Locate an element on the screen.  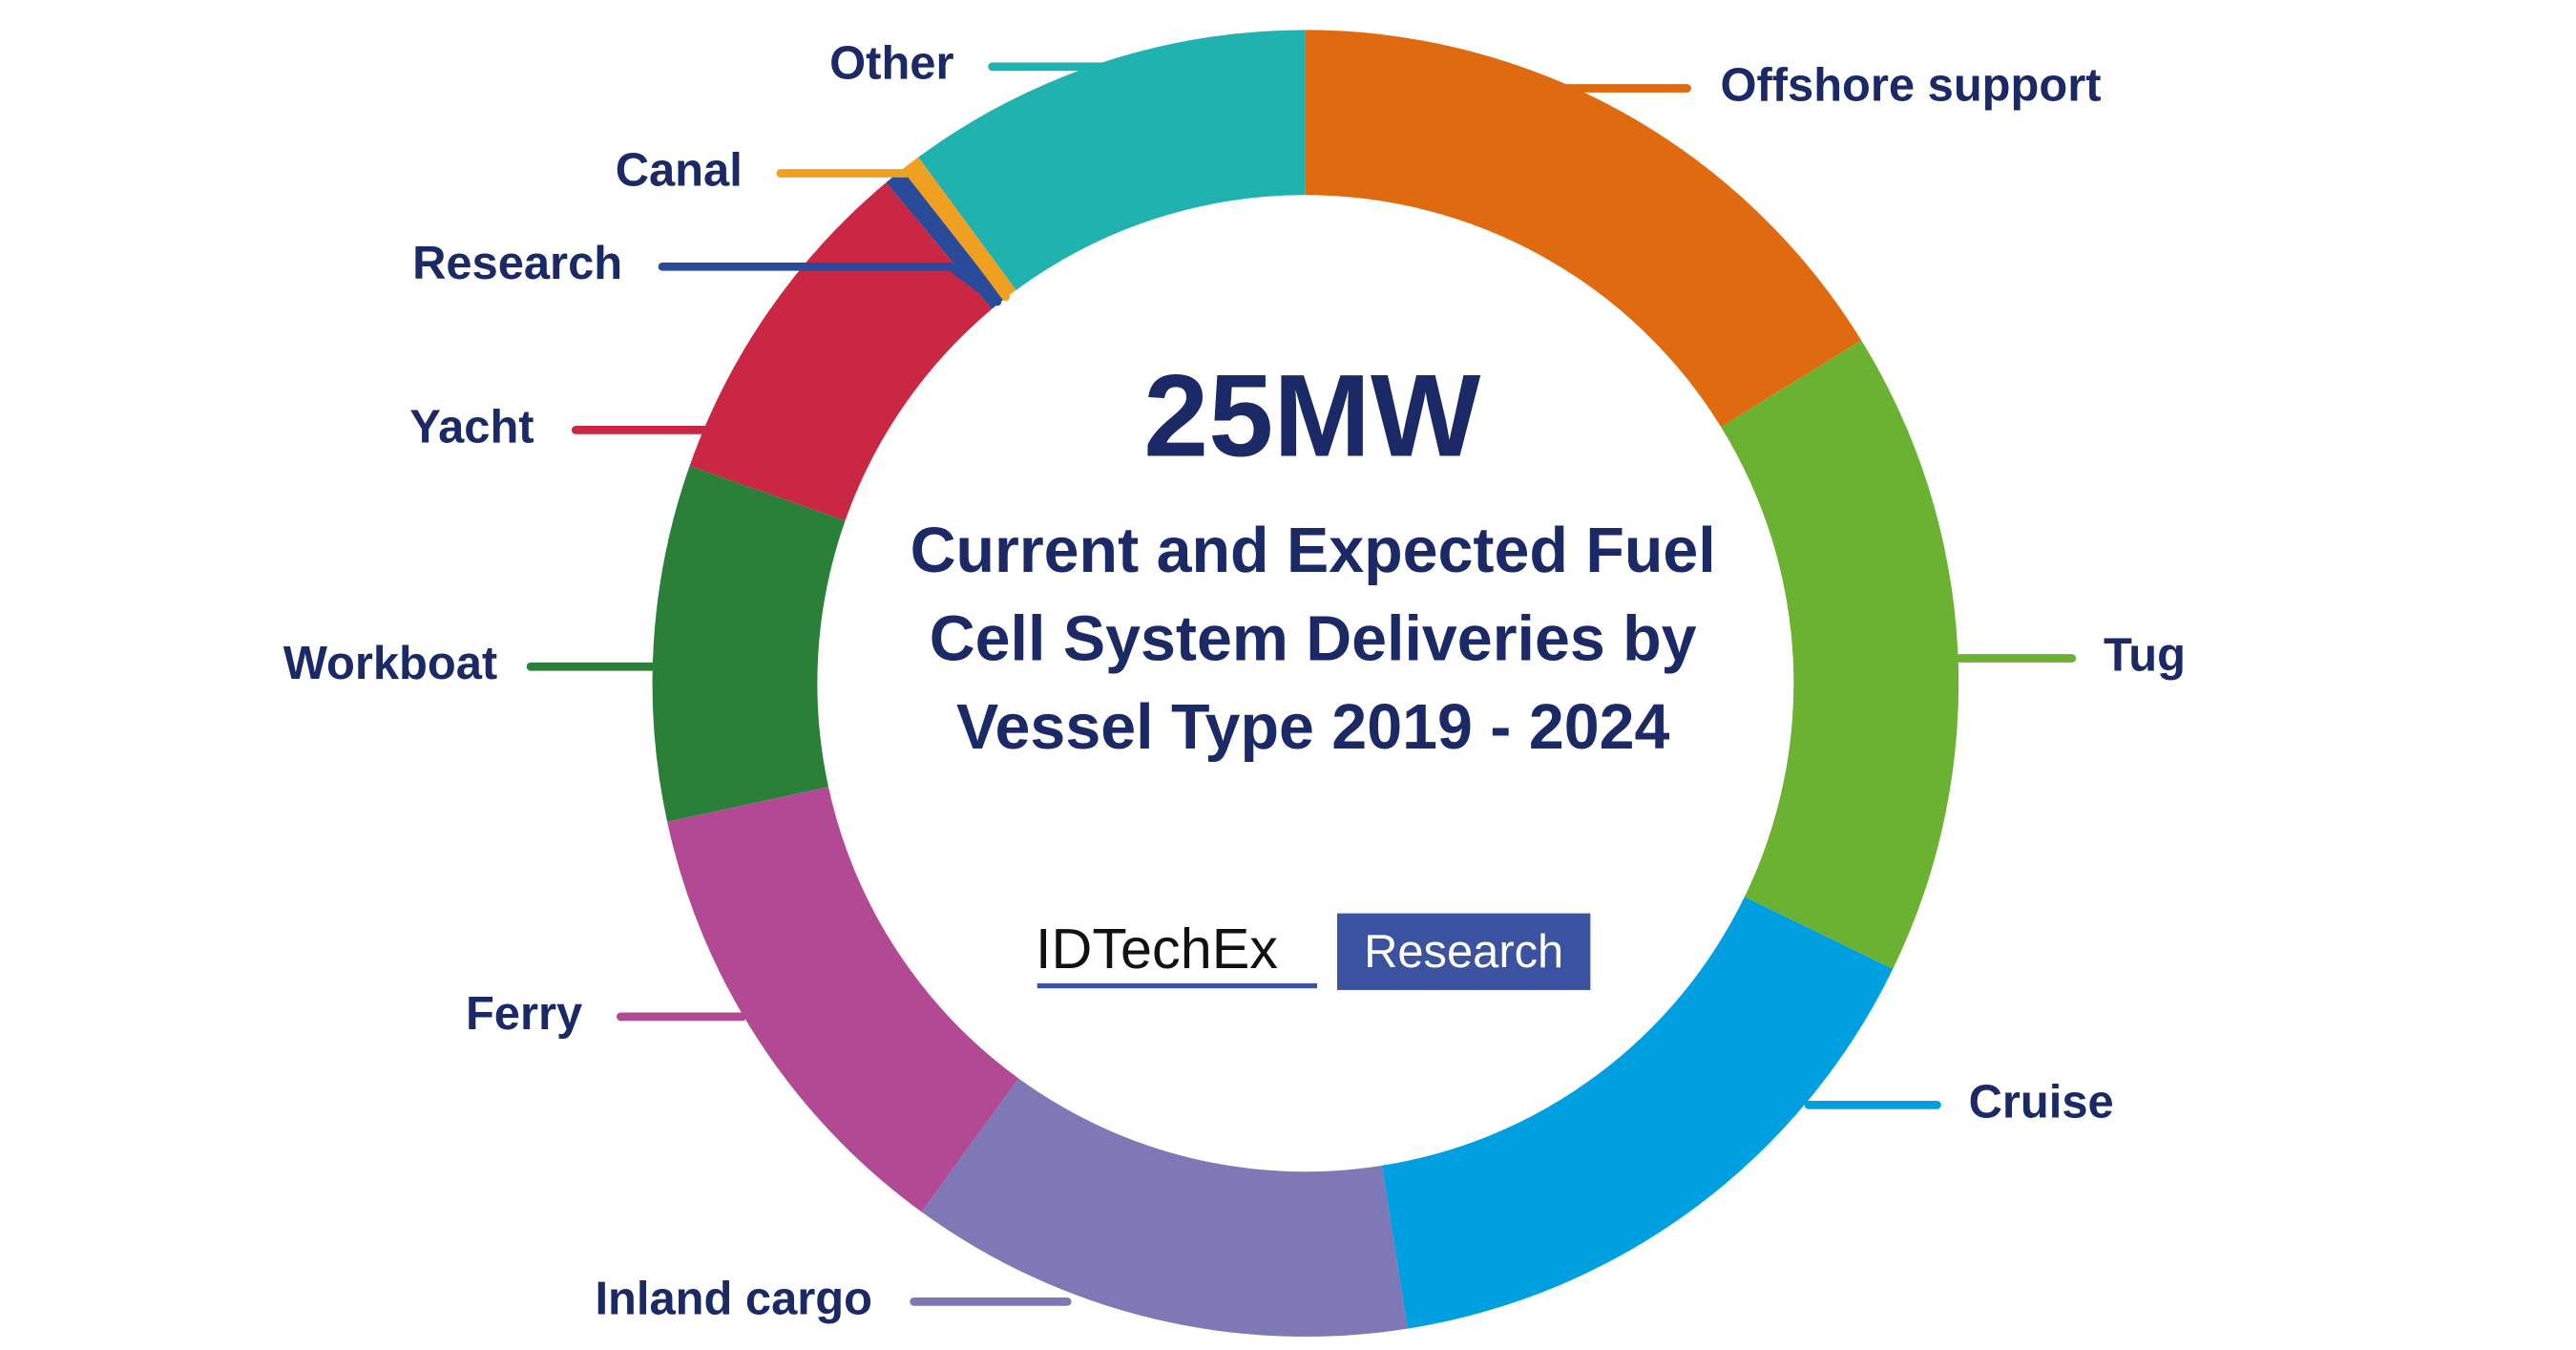
segment-label: Inland cargo is located at coordinates (733, 1298).